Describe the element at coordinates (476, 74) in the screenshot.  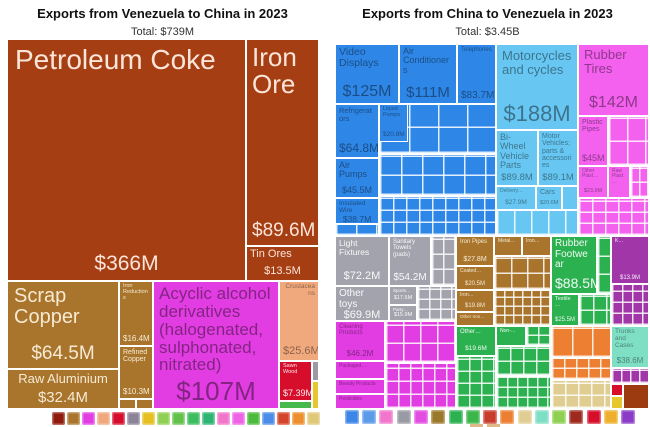
I see `cell-telephones: Telephones $83.7M` at that location.